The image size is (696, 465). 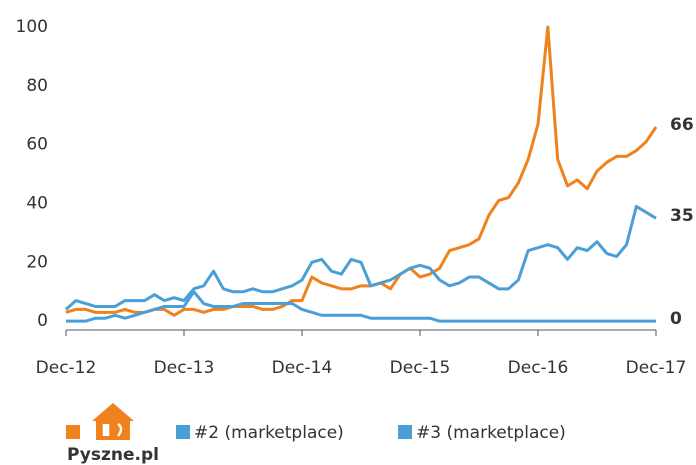 What do you see at coordinates (37, 86) in the screenshot?
I see `y-tick-label: 80` at bounding box center [37, 86].